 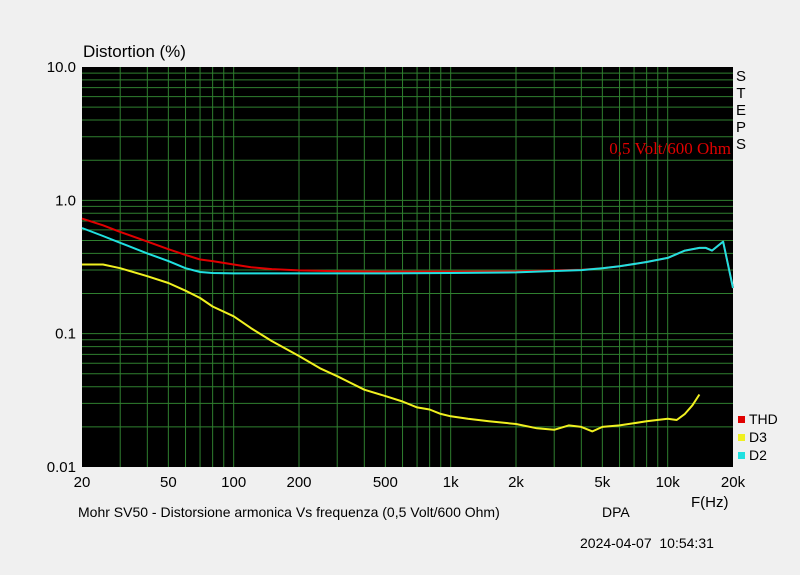 What do you see at coordinates (82, 482) in the screenshot?
I see `x-tick-label: 20` at bounding box center [82, 482].